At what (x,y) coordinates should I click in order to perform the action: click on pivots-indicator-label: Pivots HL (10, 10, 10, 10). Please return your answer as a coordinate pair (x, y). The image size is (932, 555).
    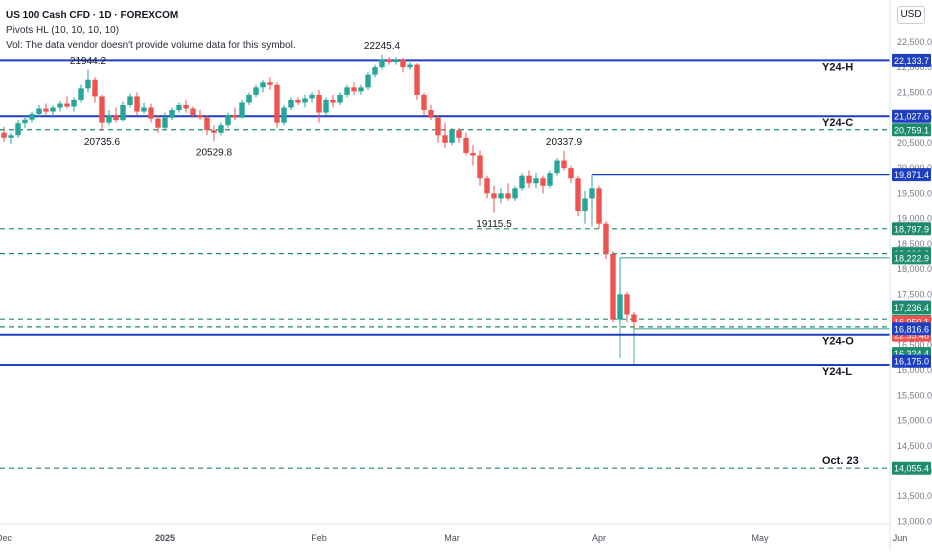
    Looking at the image, I should click on (63, 30).